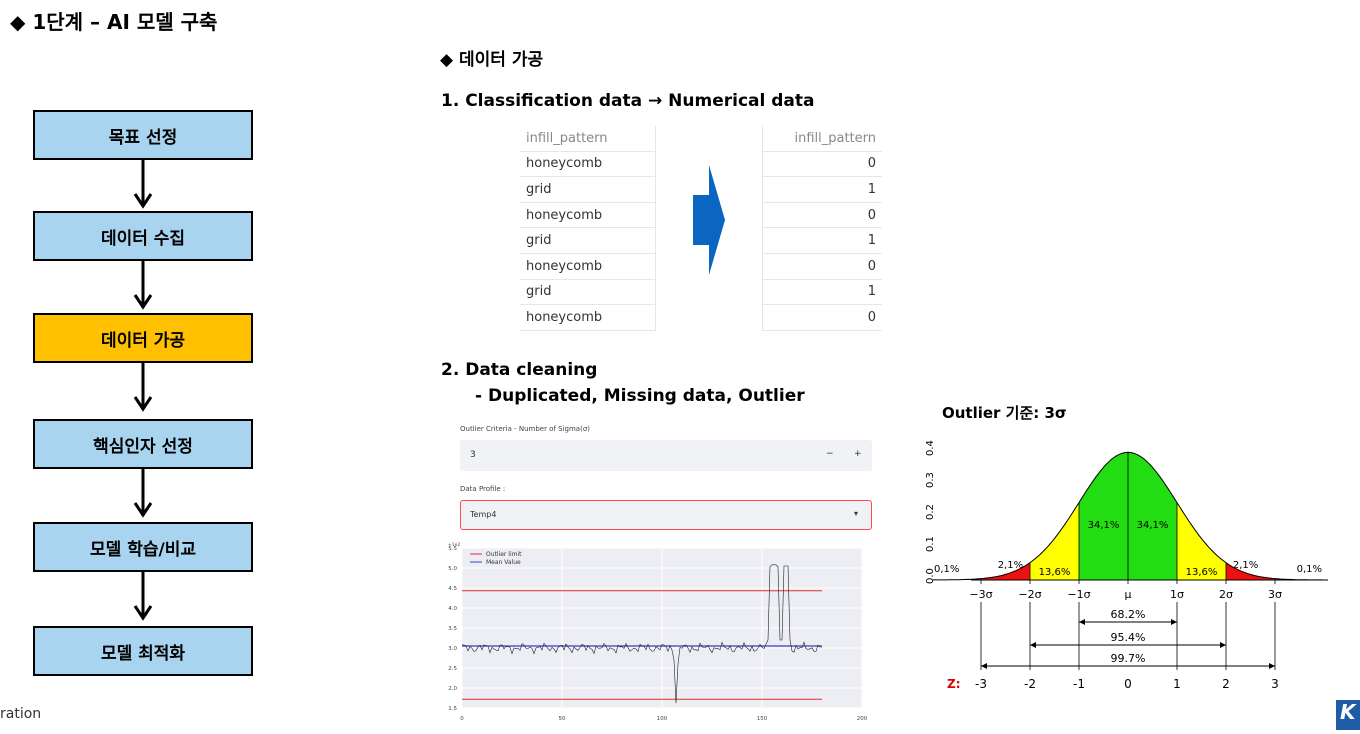  Describe the element at coordinates (1030, 684) in the screenshot. I see `z-value: -2` at that location.